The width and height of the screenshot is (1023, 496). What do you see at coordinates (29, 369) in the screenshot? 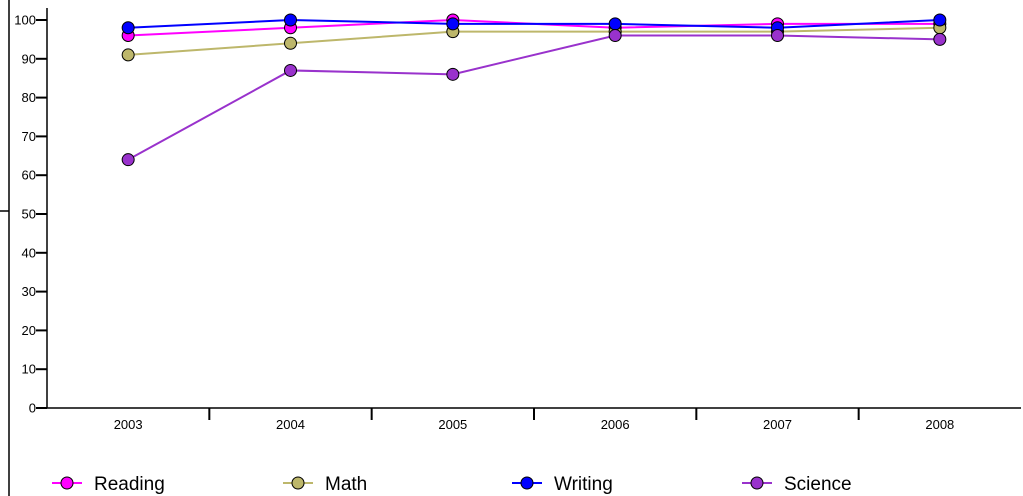
I see `y-tick-label: 10` at bounding box center [29, 369].